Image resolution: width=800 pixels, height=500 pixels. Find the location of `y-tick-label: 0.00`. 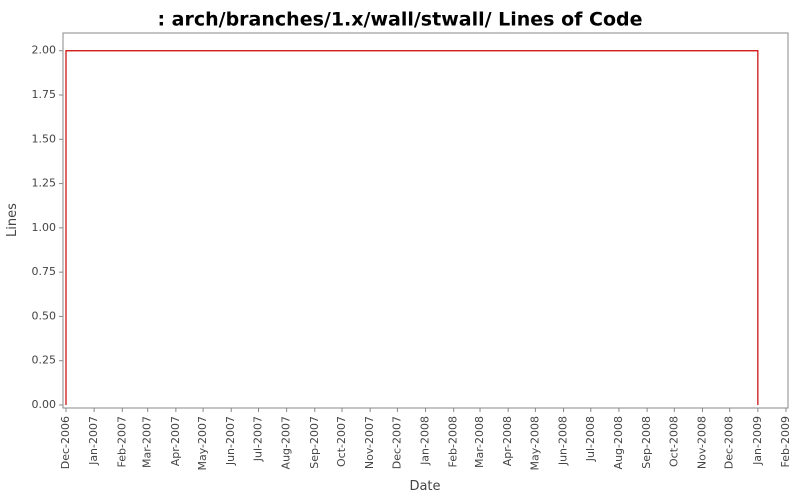

y-tick-label: 0.00 is located at coordinates (44, 404).